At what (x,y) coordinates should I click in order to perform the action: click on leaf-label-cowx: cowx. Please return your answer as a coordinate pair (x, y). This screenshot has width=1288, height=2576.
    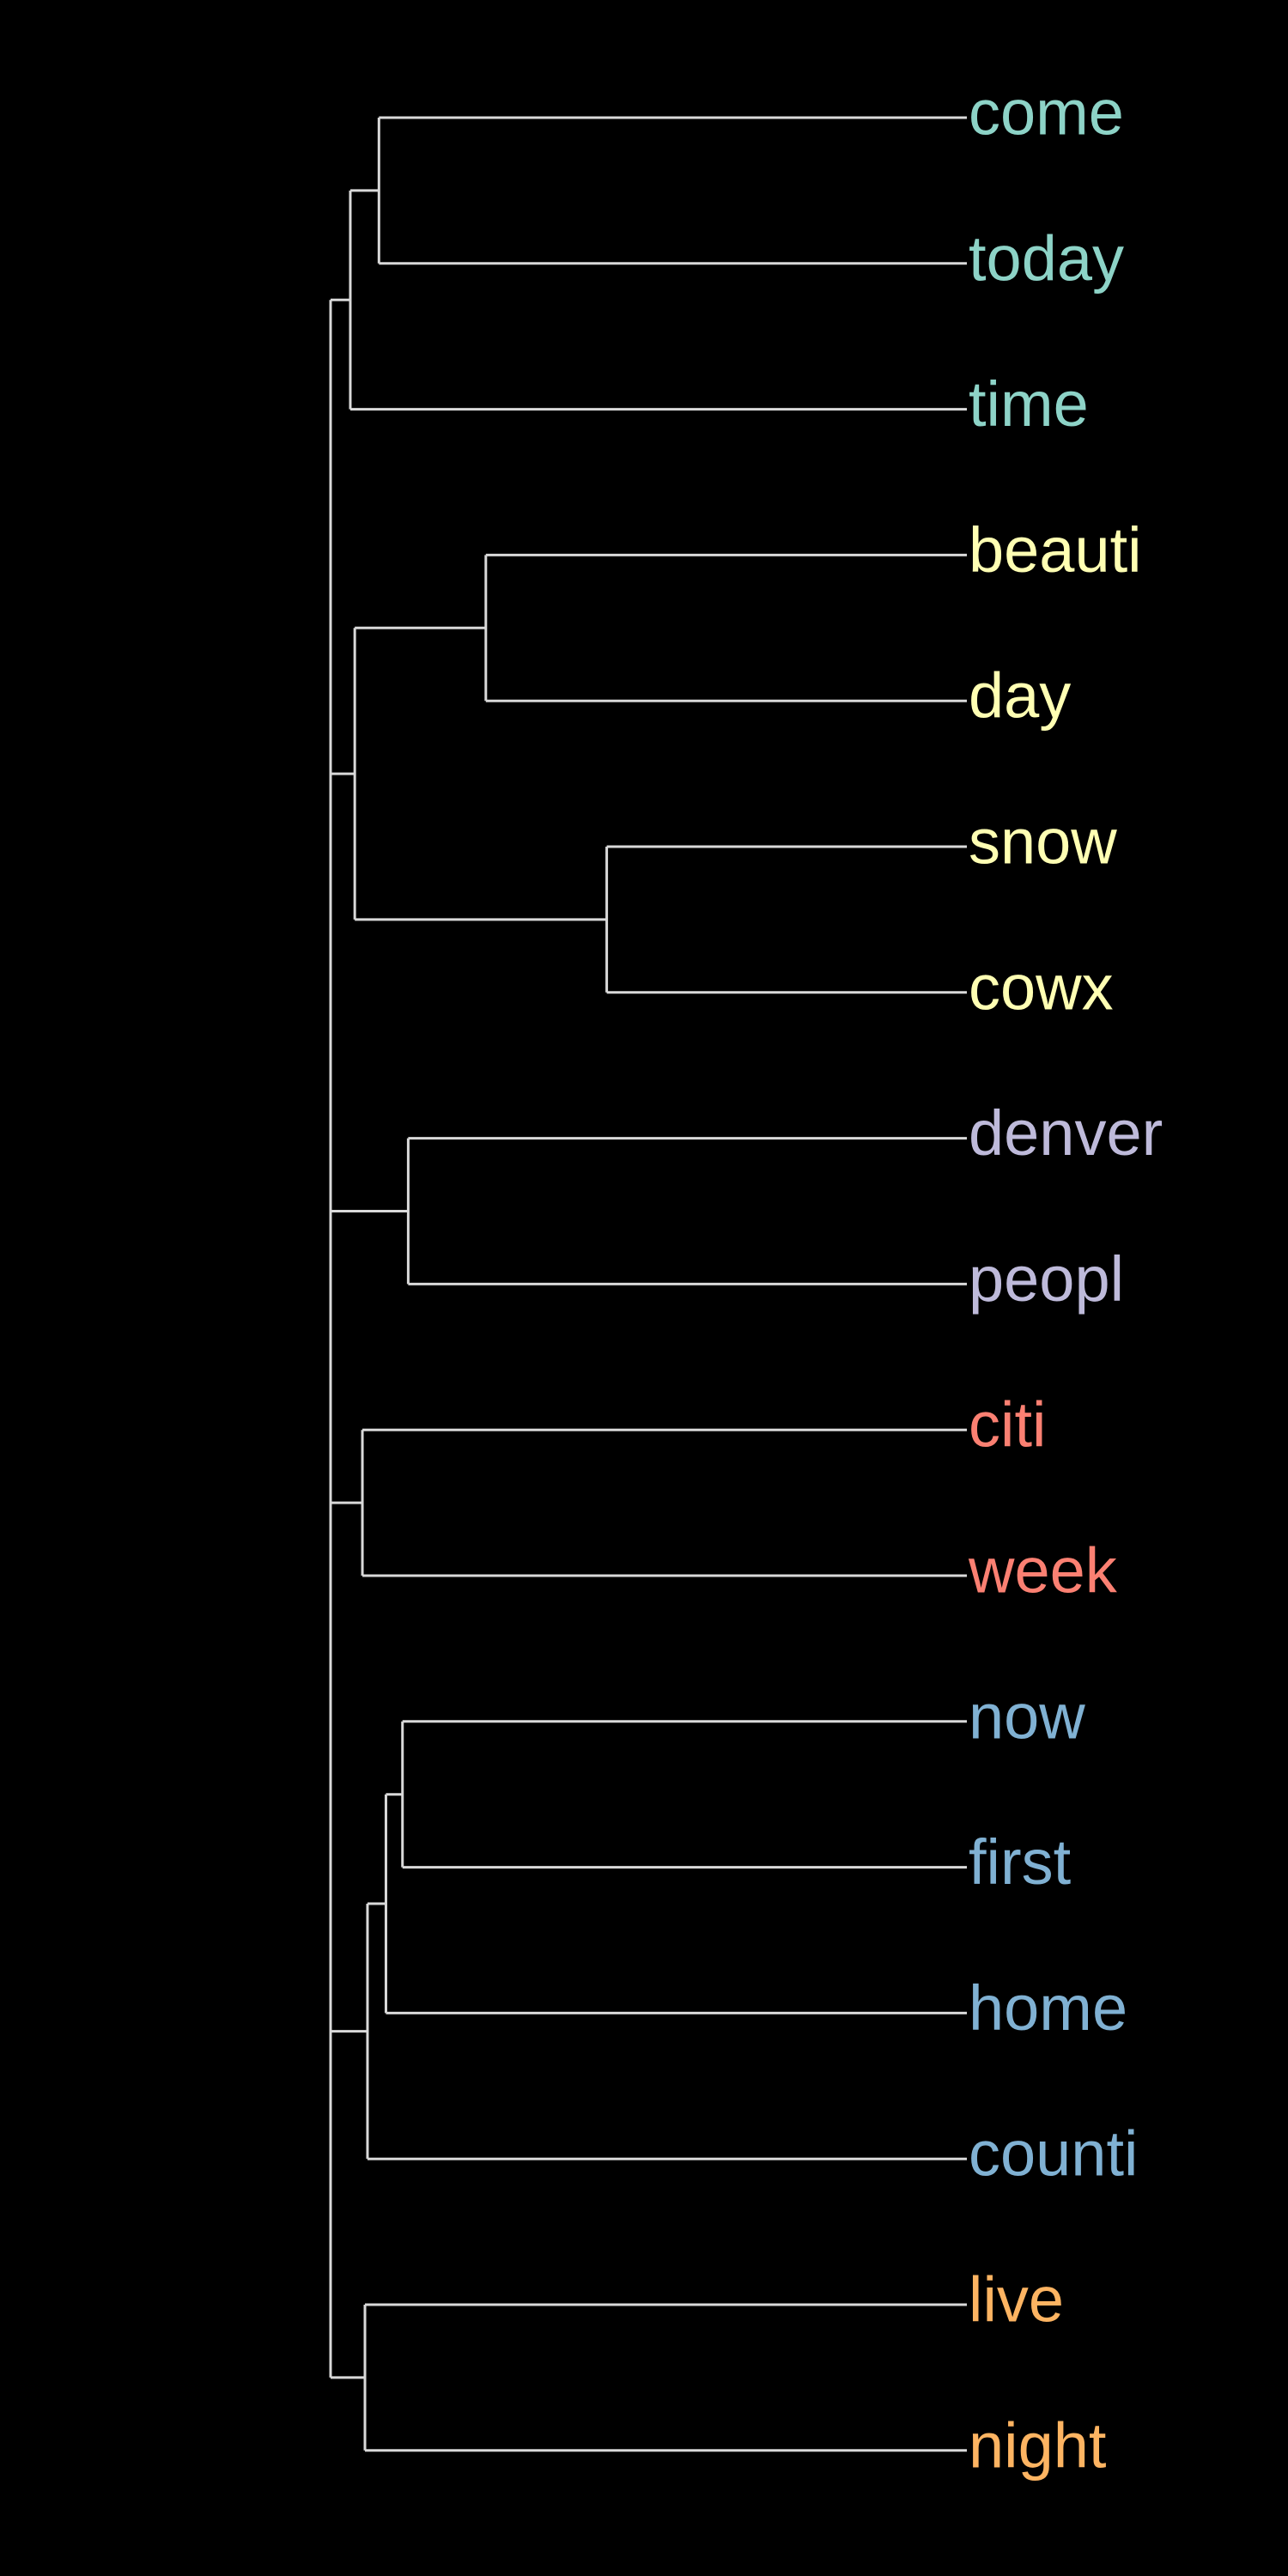
    Looking at the image, I should click on (1041, 987).